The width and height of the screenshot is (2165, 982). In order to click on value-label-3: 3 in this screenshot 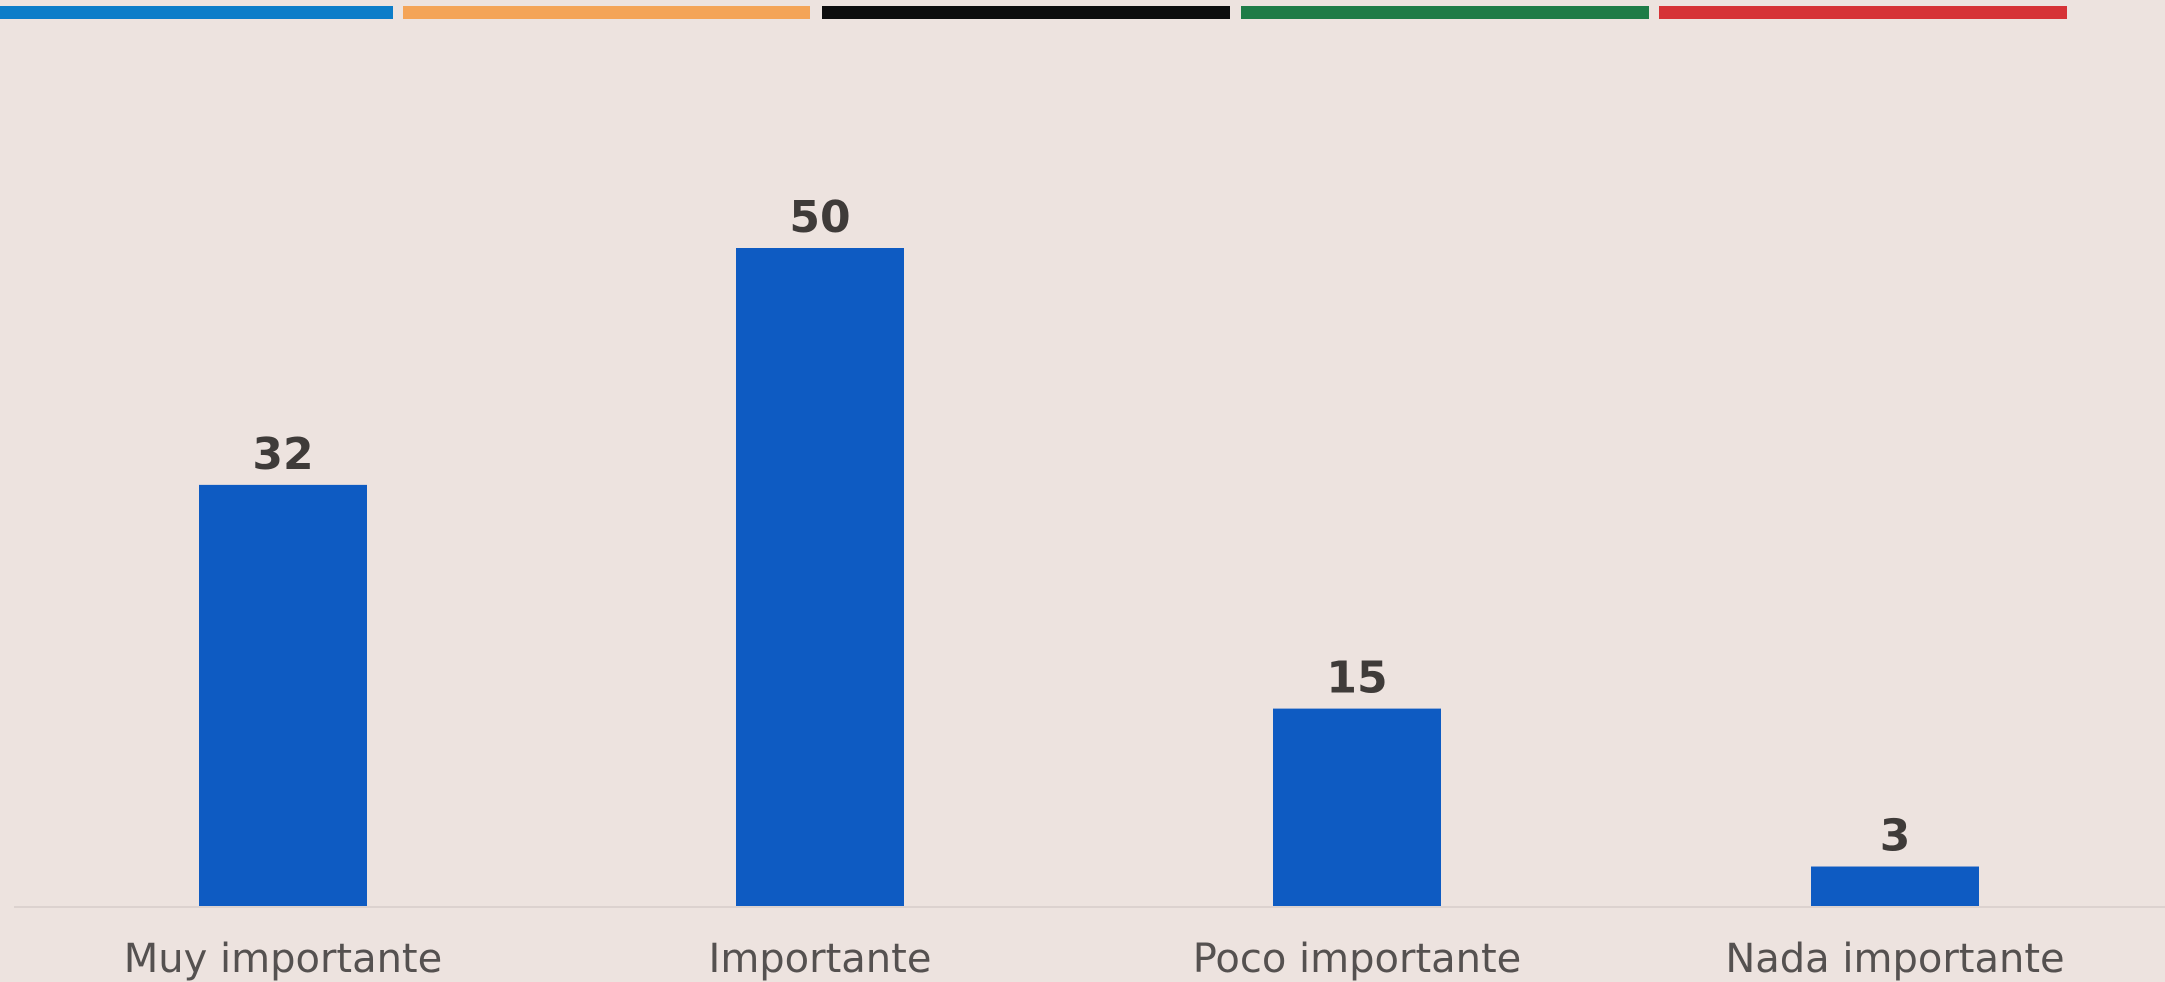, I will do `click(1895, 836)`.